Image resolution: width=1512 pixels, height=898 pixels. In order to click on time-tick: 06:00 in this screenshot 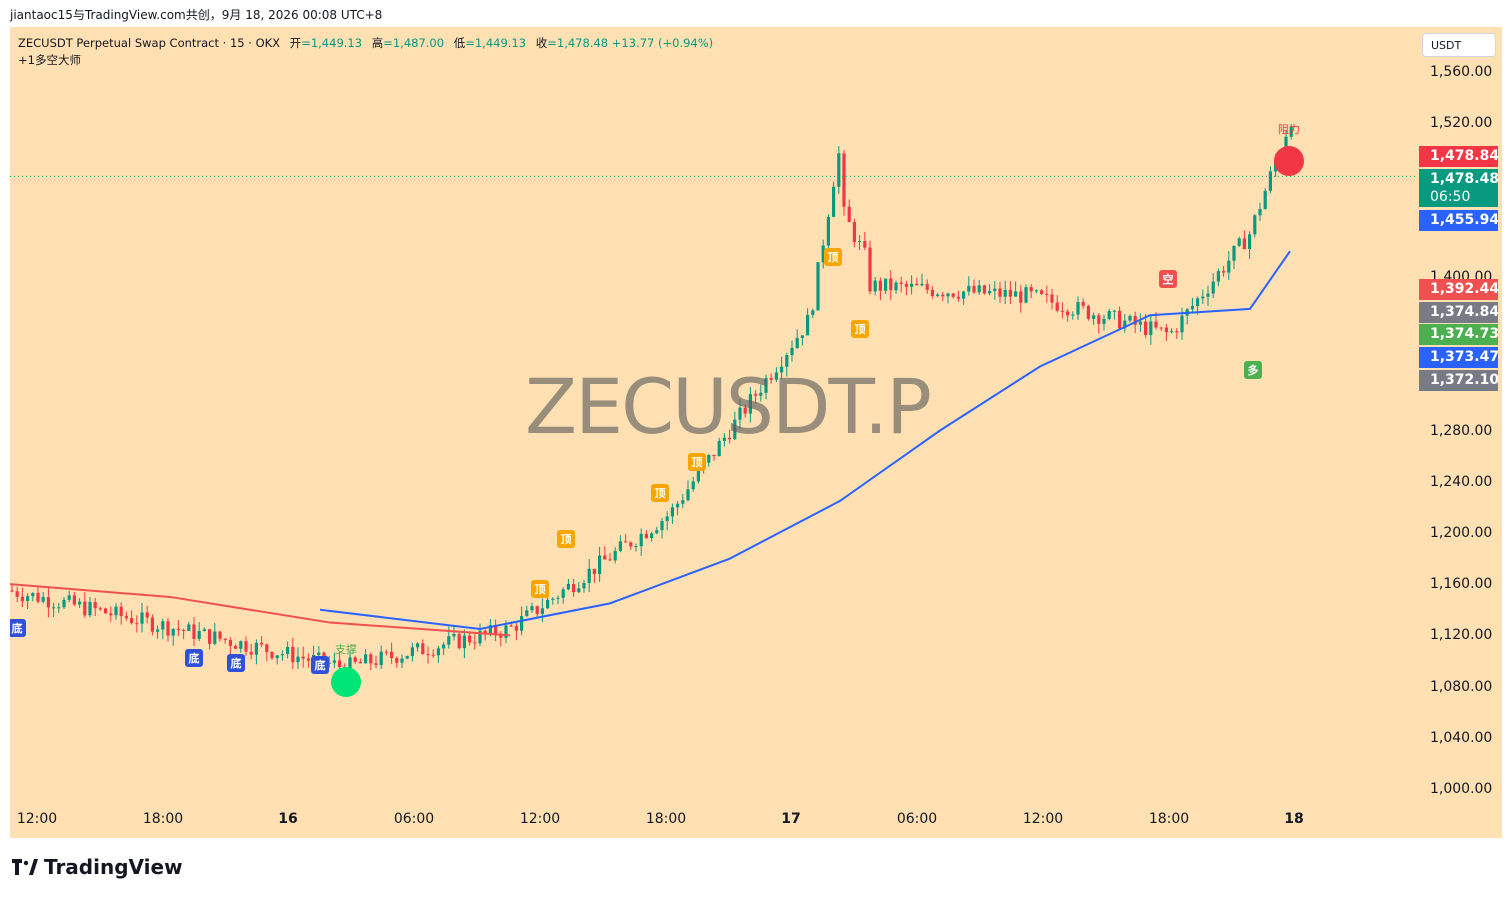, I will do `click(414, 819)`.